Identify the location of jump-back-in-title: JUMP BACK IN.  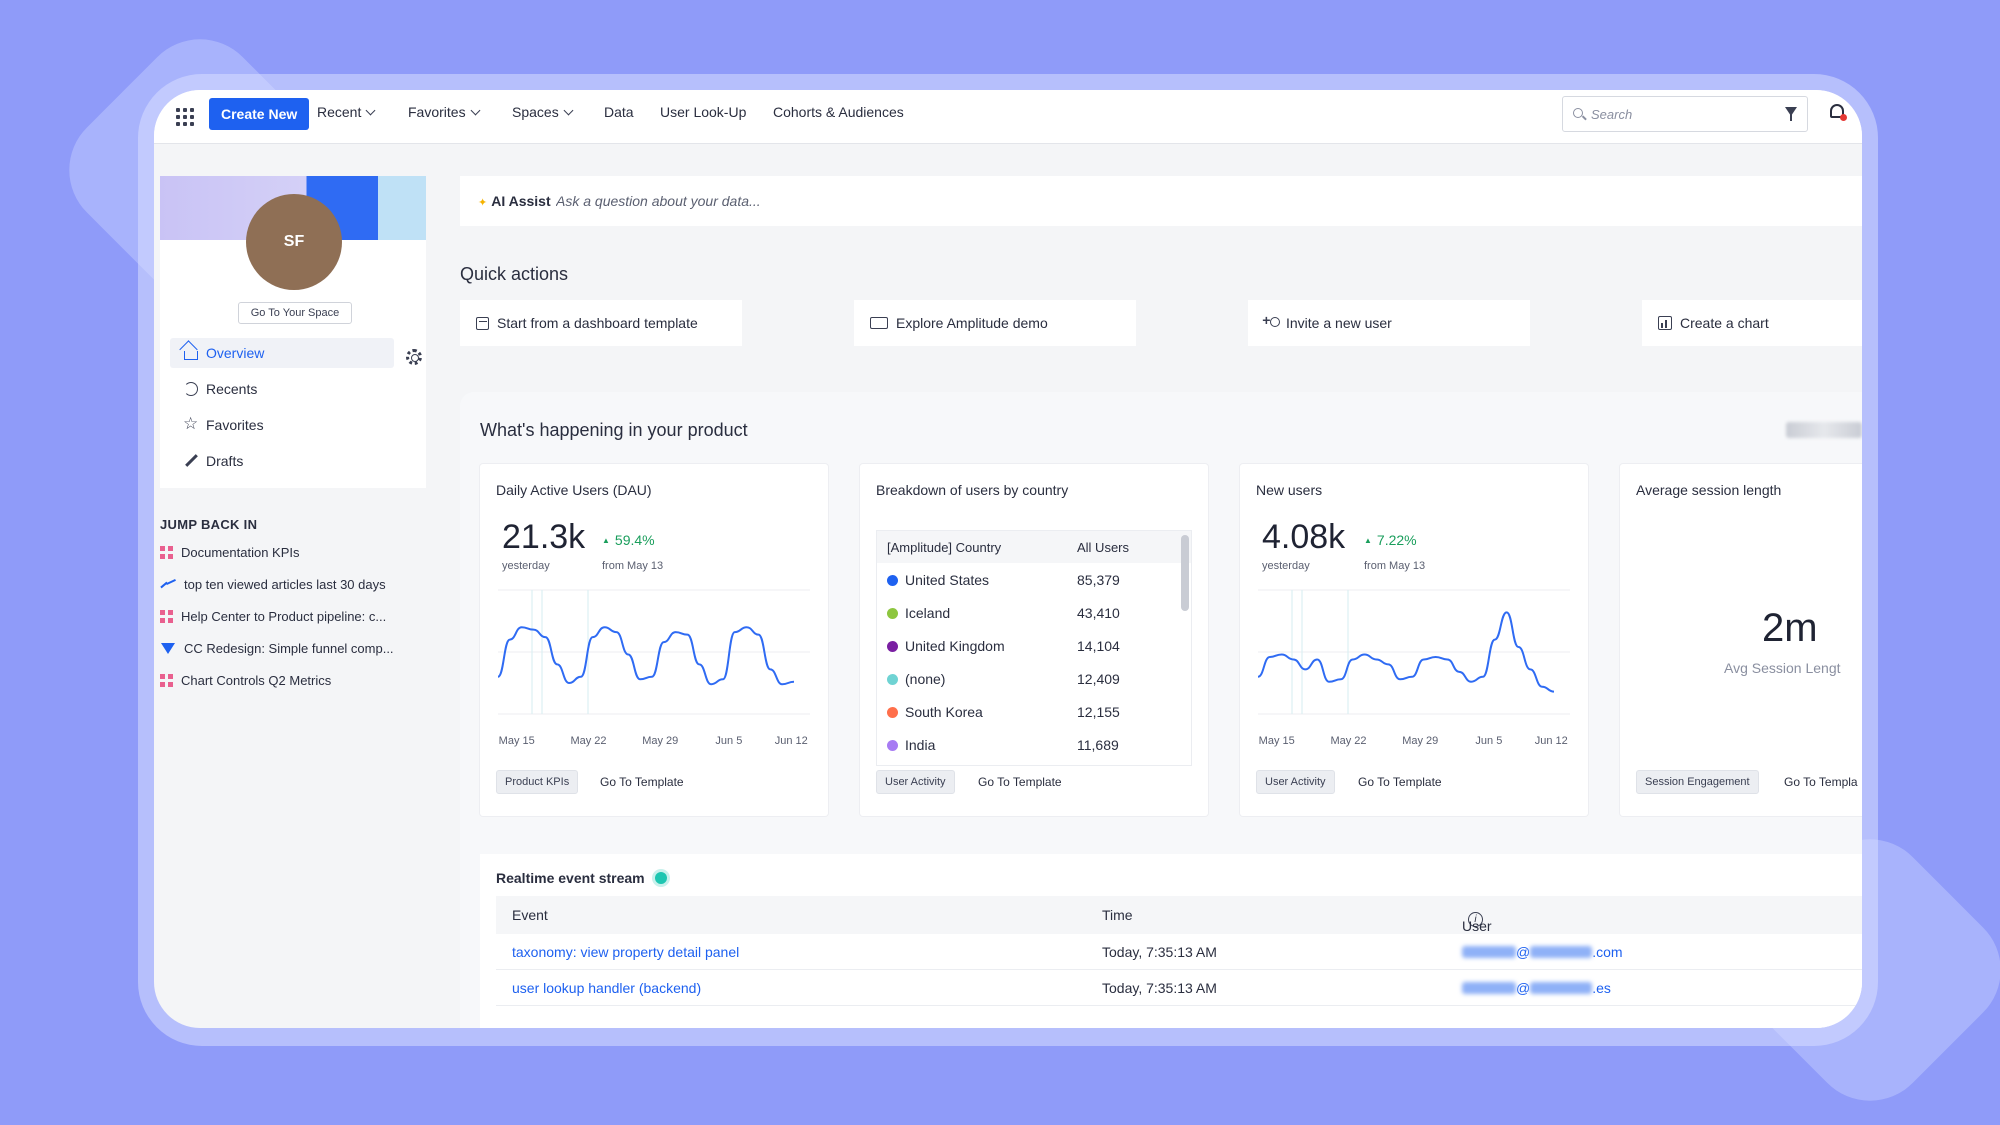
(209, 524).